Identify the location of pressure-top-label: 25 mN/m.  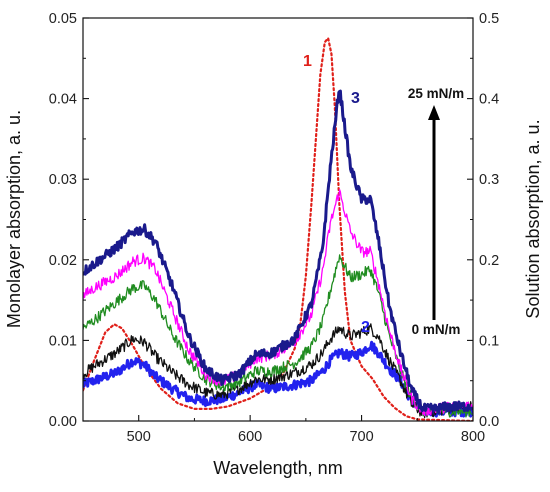
(436, 93).